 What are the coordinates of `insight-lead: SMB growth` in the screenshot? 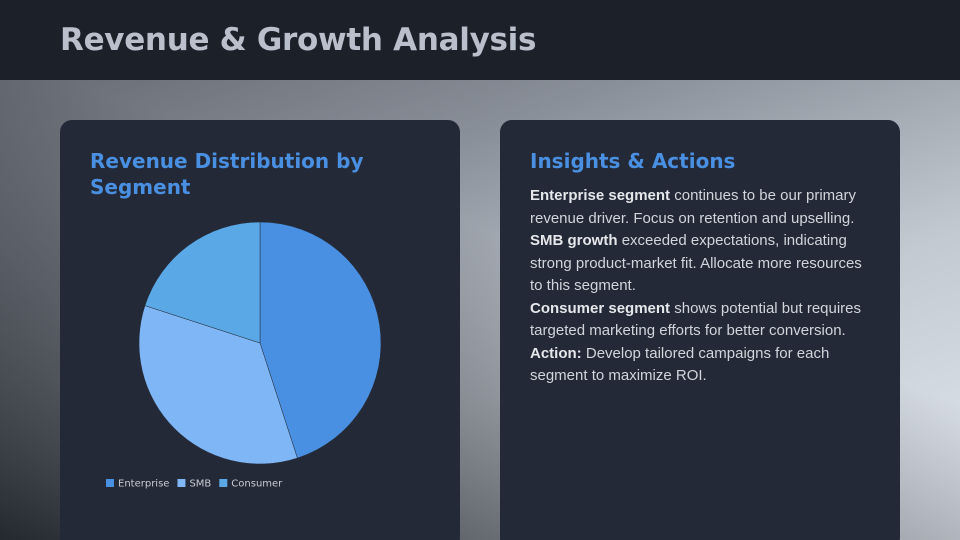 It's located at (574, 240).